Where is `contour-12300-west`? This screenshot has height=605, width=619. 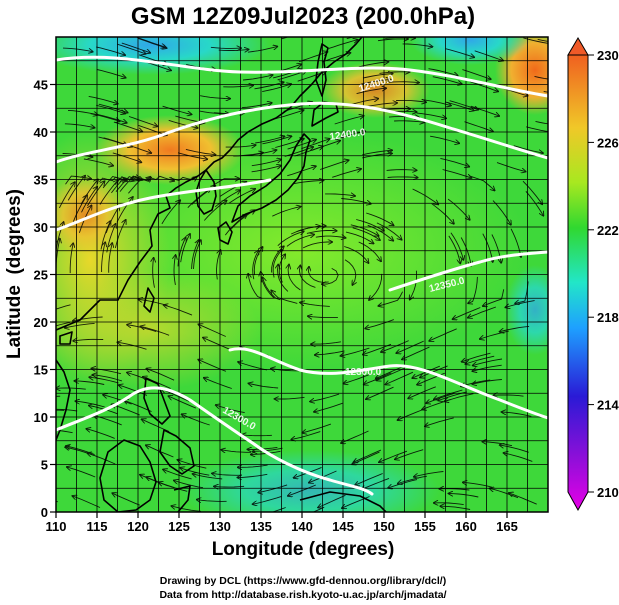
contour-12300-west is located at coordinates (215, 441).